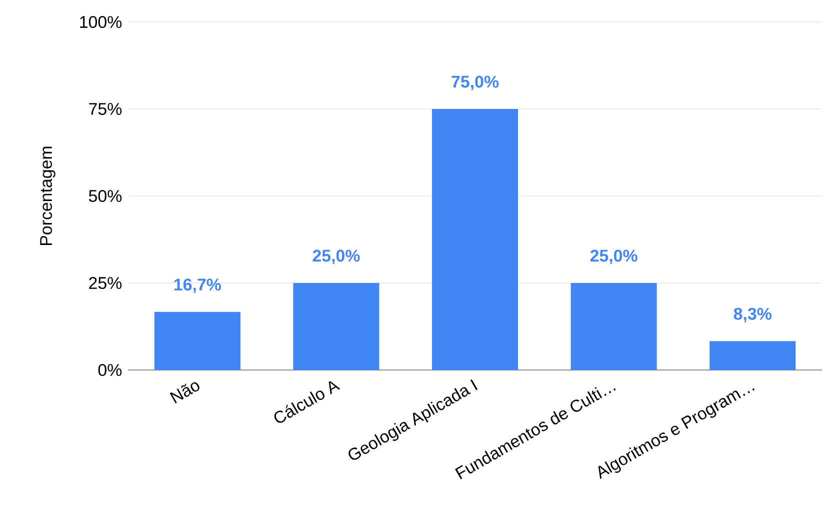 Image resolution: width=826 pixels, height=508 pixels. I want to click on x-tick-label: Não, so click(185, 393).